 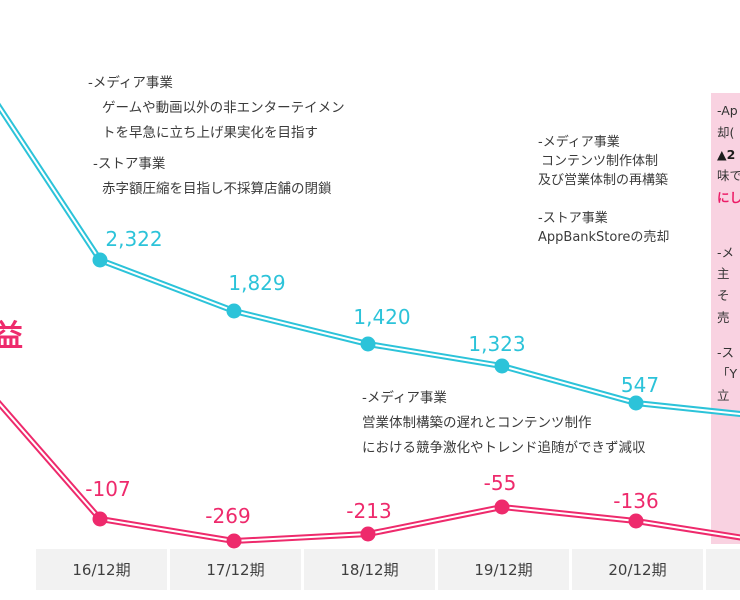 I want to click on panel-text-line: 立, so click(x=723, y=395).